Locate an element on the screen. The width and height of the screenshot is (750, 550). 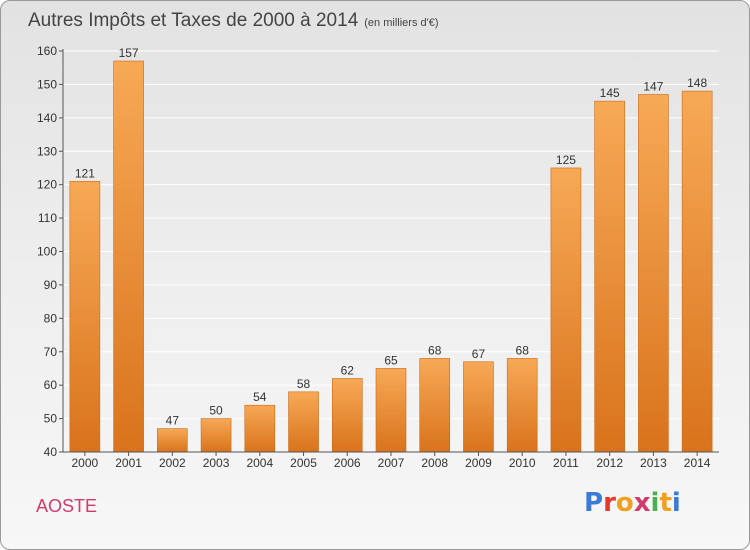
x-tick-label: 2009 is located at coordinates (478, 463).